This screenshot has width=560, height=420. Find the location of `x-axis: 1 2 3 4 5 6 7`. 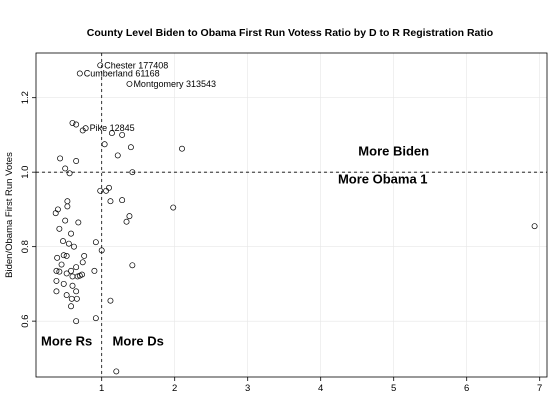

x-axis: 1 2 3 4 5 6 7 is located at coordinates (320, 385).